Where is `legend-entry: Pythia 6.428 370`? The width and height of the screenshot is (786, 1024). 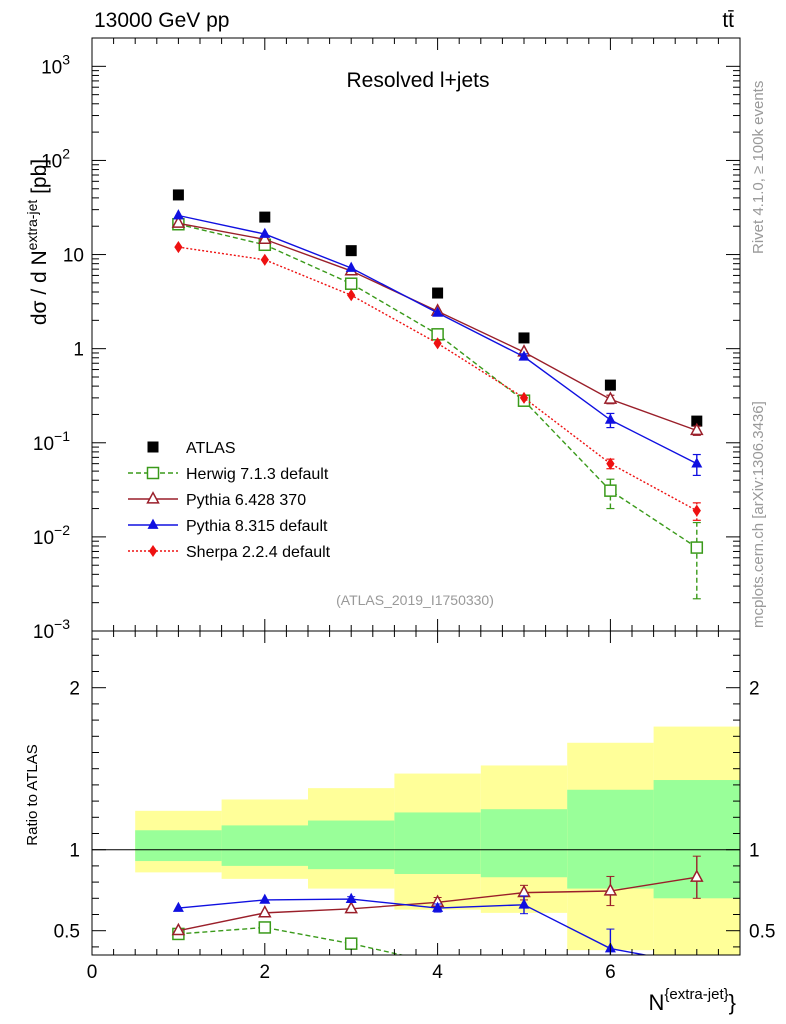 legend-entry: Pythia 6.428 370 is located at coordinates (217, 500).